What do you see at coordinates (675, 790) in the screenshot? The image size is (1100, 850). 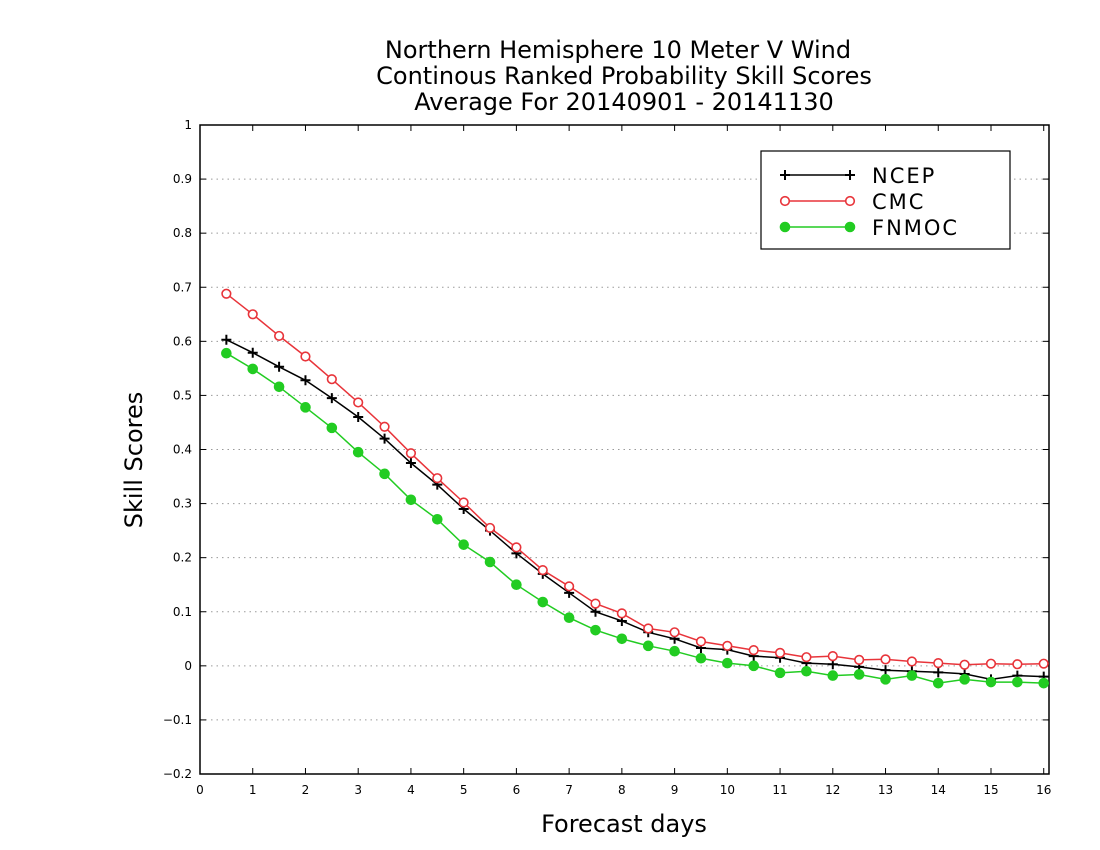 I see `x-tick-label: 9` at bounding box center [675, 790].